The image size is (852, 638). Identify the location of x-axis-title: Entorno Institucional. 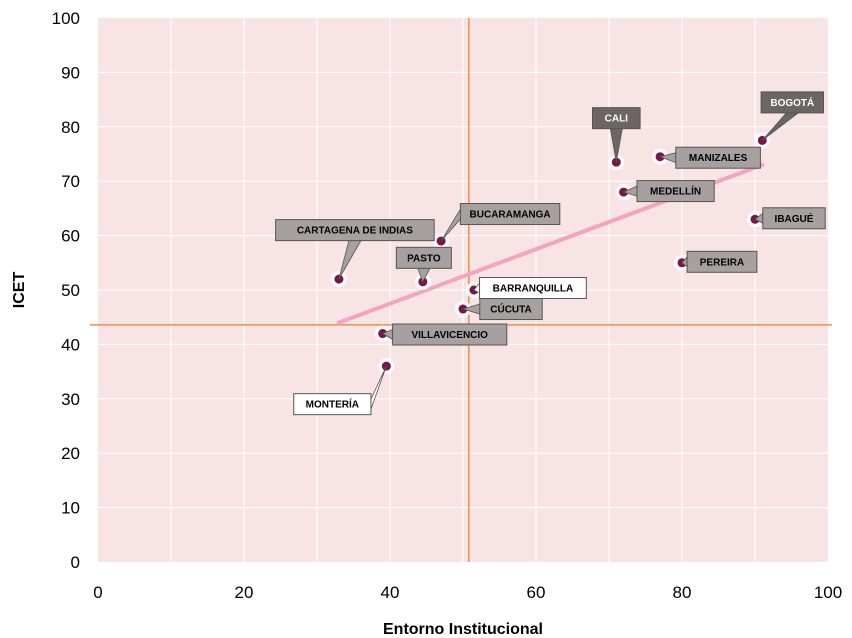
(463, 629).